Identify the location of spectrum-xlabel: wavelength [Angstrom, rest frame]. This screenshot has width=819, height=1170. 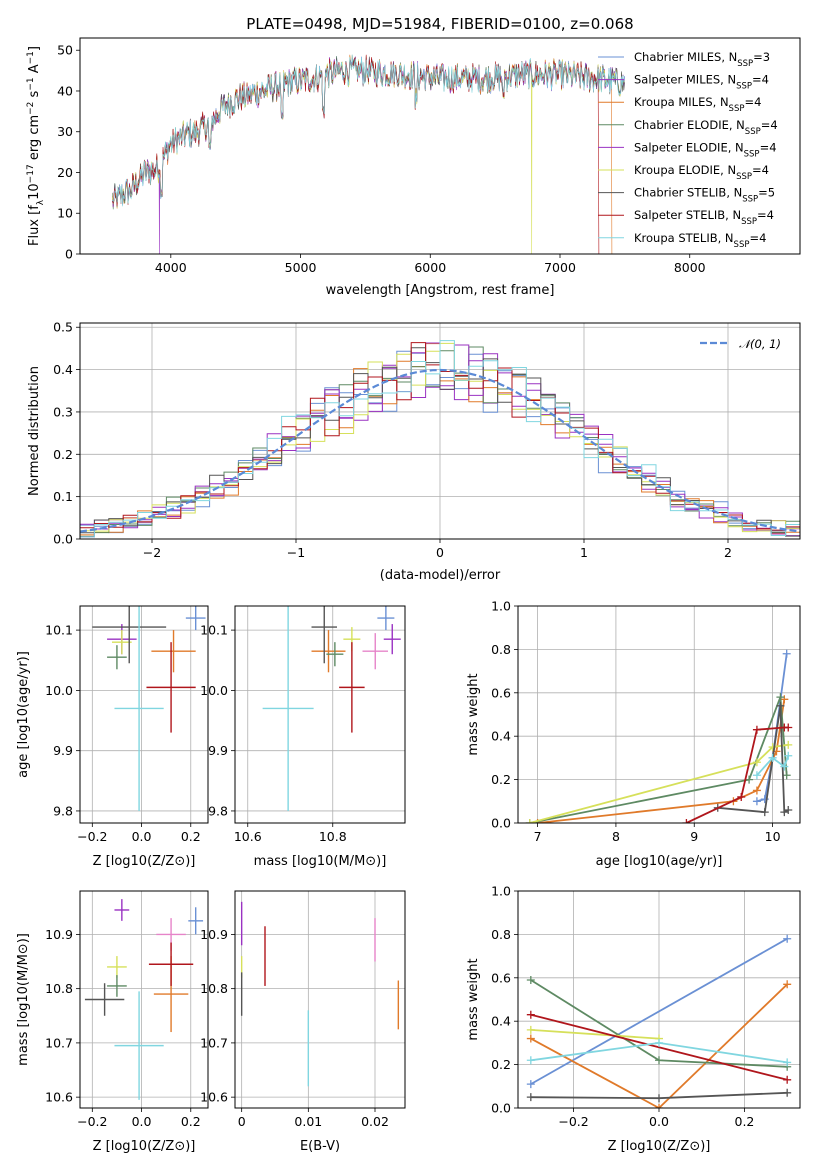
(440, 290).